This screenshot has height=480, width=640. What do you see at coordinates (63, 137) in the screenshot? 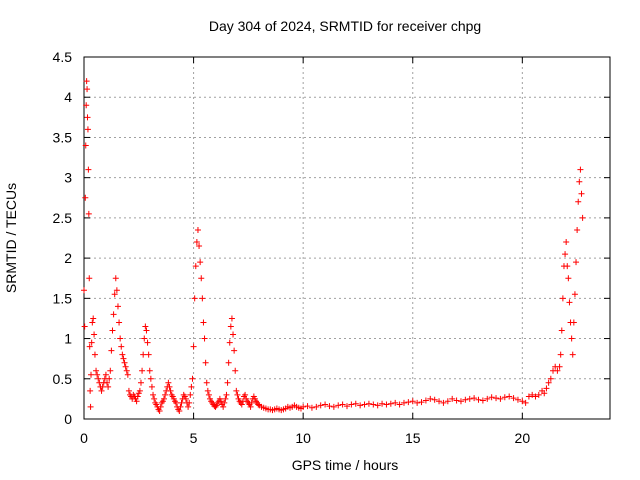
I see `y-tick-label: 3.5` at bounding box center [63, 137].